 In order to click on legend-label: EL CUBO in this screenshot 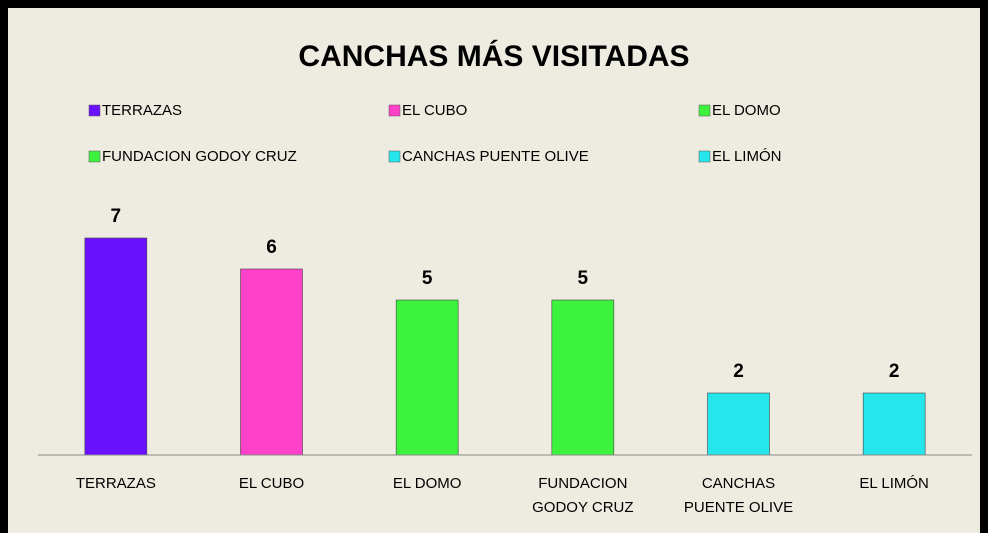, I will do `click(434, 110)`.